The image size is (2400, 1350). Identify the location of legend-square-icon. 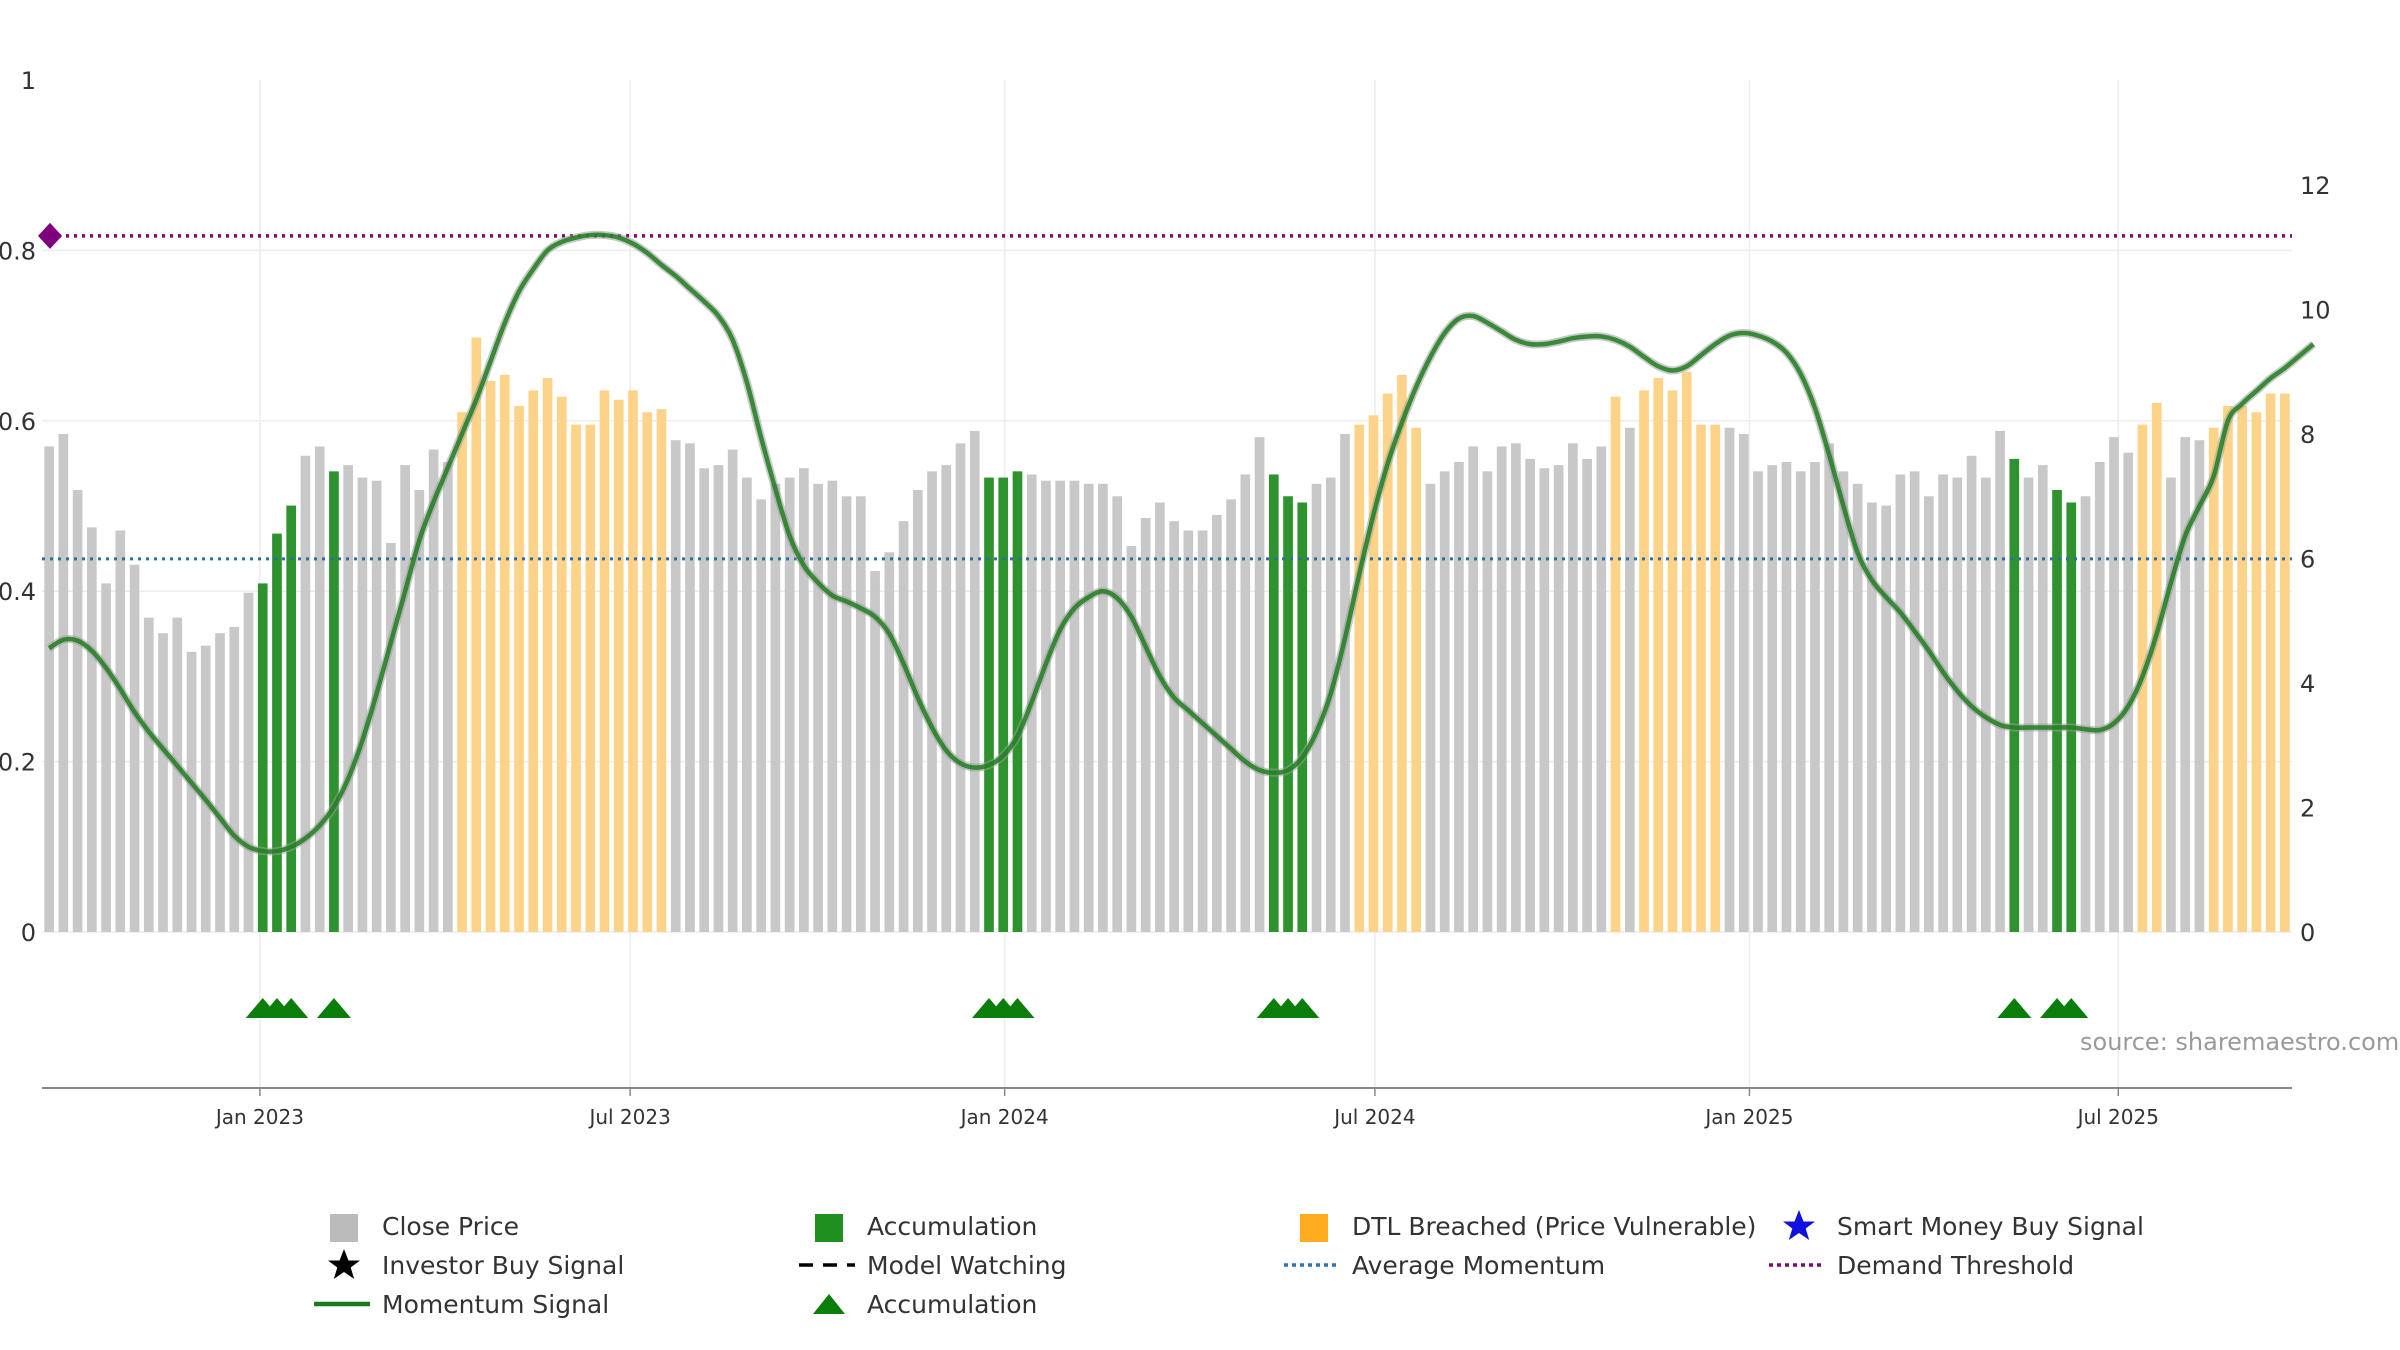
(1312, 1226).